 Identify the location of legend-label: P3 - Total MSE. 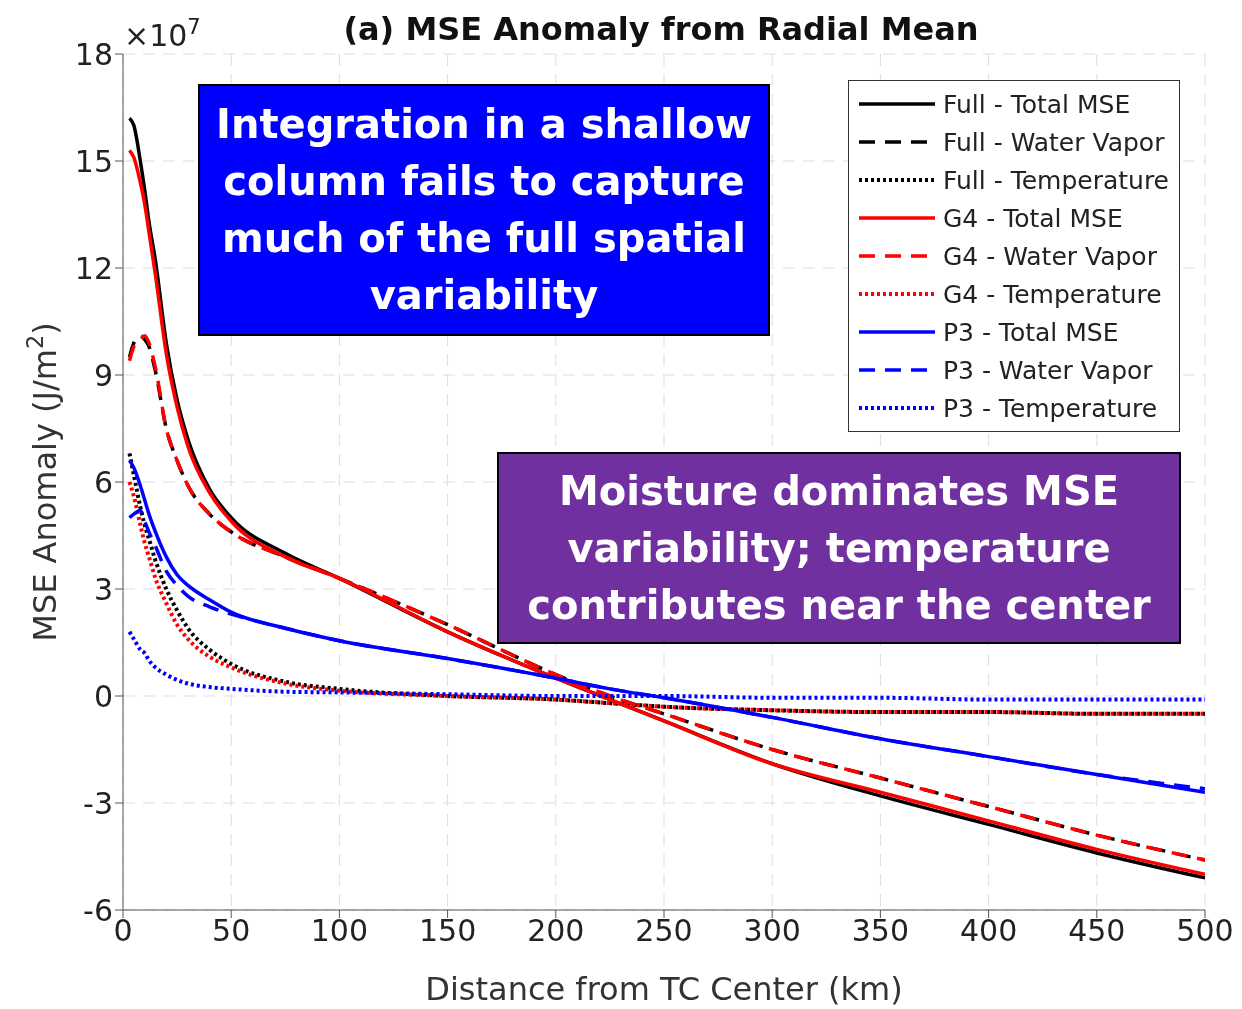
(1030, 332).